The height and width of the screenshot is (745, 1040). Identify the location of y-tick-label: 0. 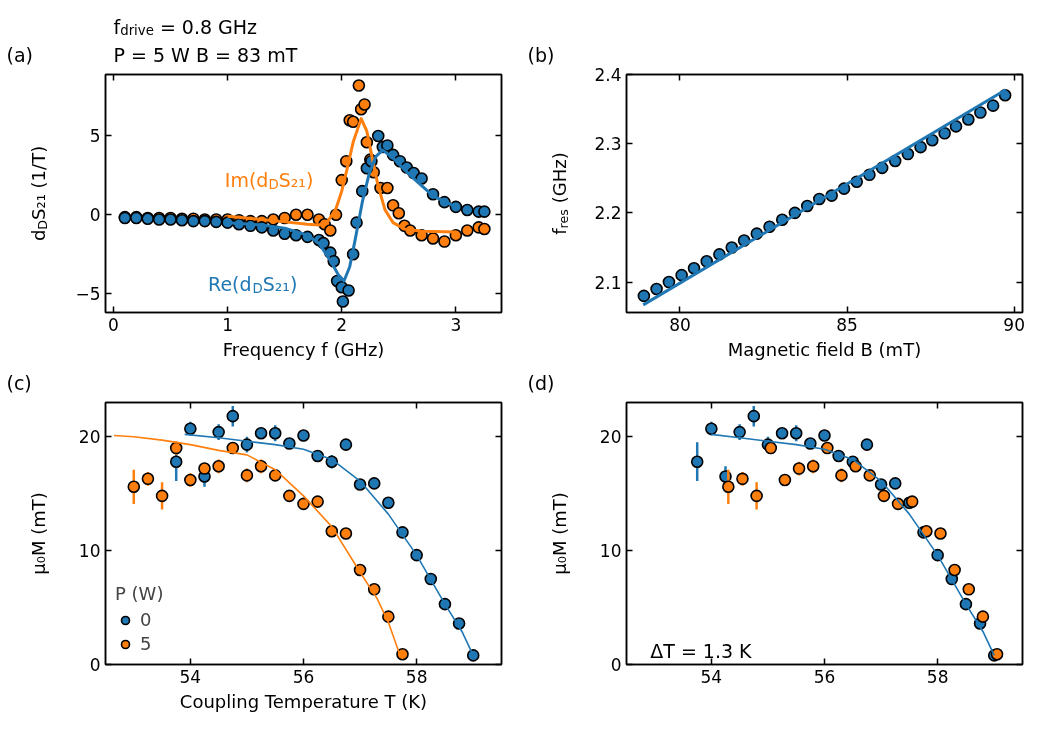
(95, 215).